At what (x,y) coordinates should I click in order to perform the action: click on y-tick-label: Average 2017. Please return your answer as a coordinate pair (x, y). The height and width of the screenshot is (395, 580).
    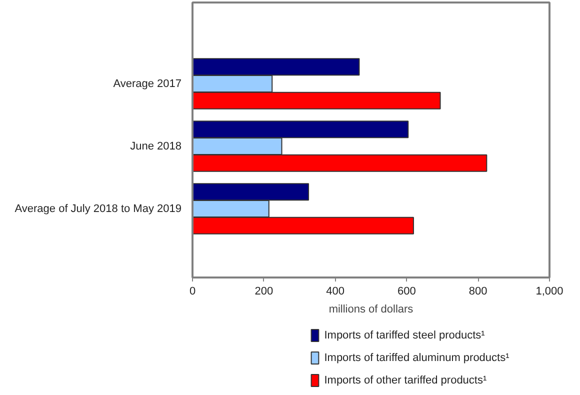
    Looking at the image, I should click on (147, 84).